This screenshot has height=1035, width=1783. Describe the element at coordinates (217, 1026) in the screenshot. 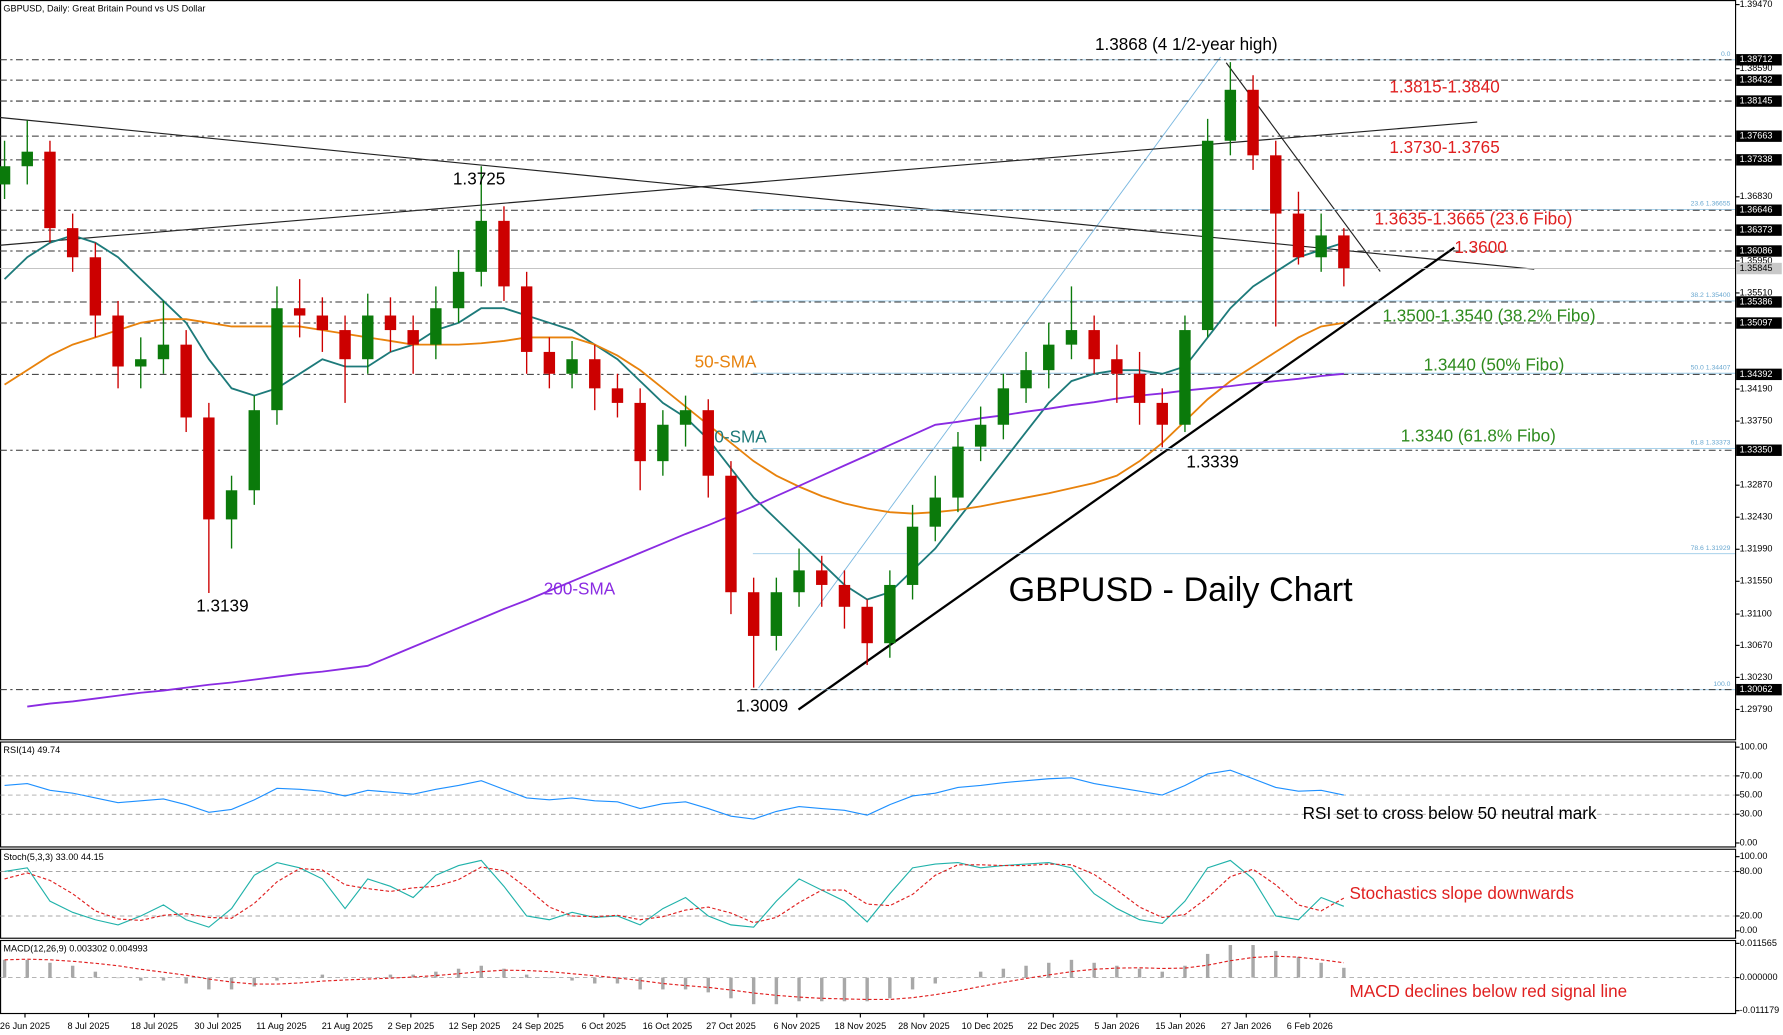

I see `x-tick-label: 30 Jul 2025` at that location.